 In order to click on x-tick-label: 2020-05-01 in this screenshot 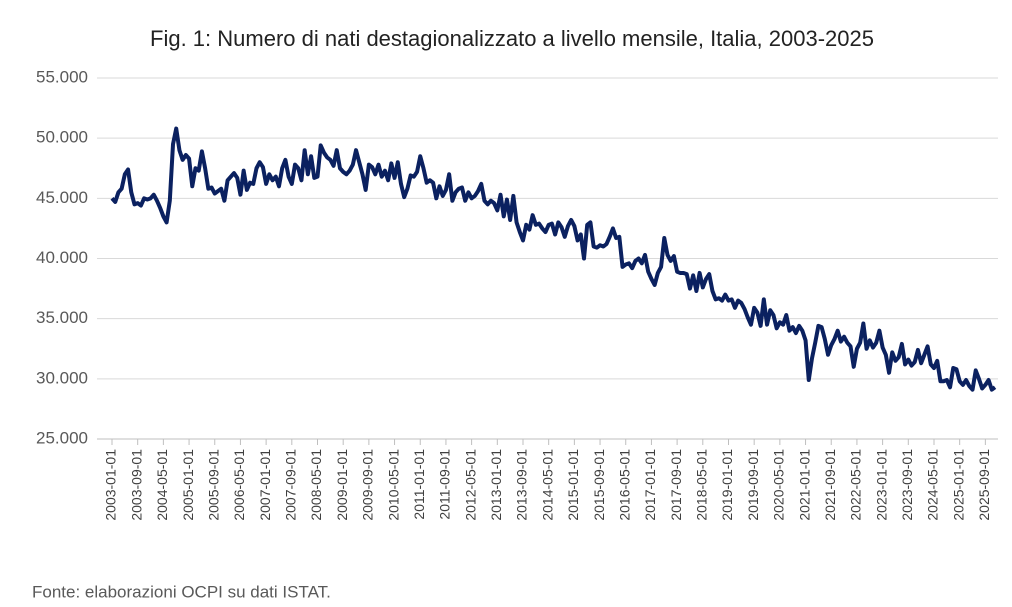, I will do `click(779, 485)`.